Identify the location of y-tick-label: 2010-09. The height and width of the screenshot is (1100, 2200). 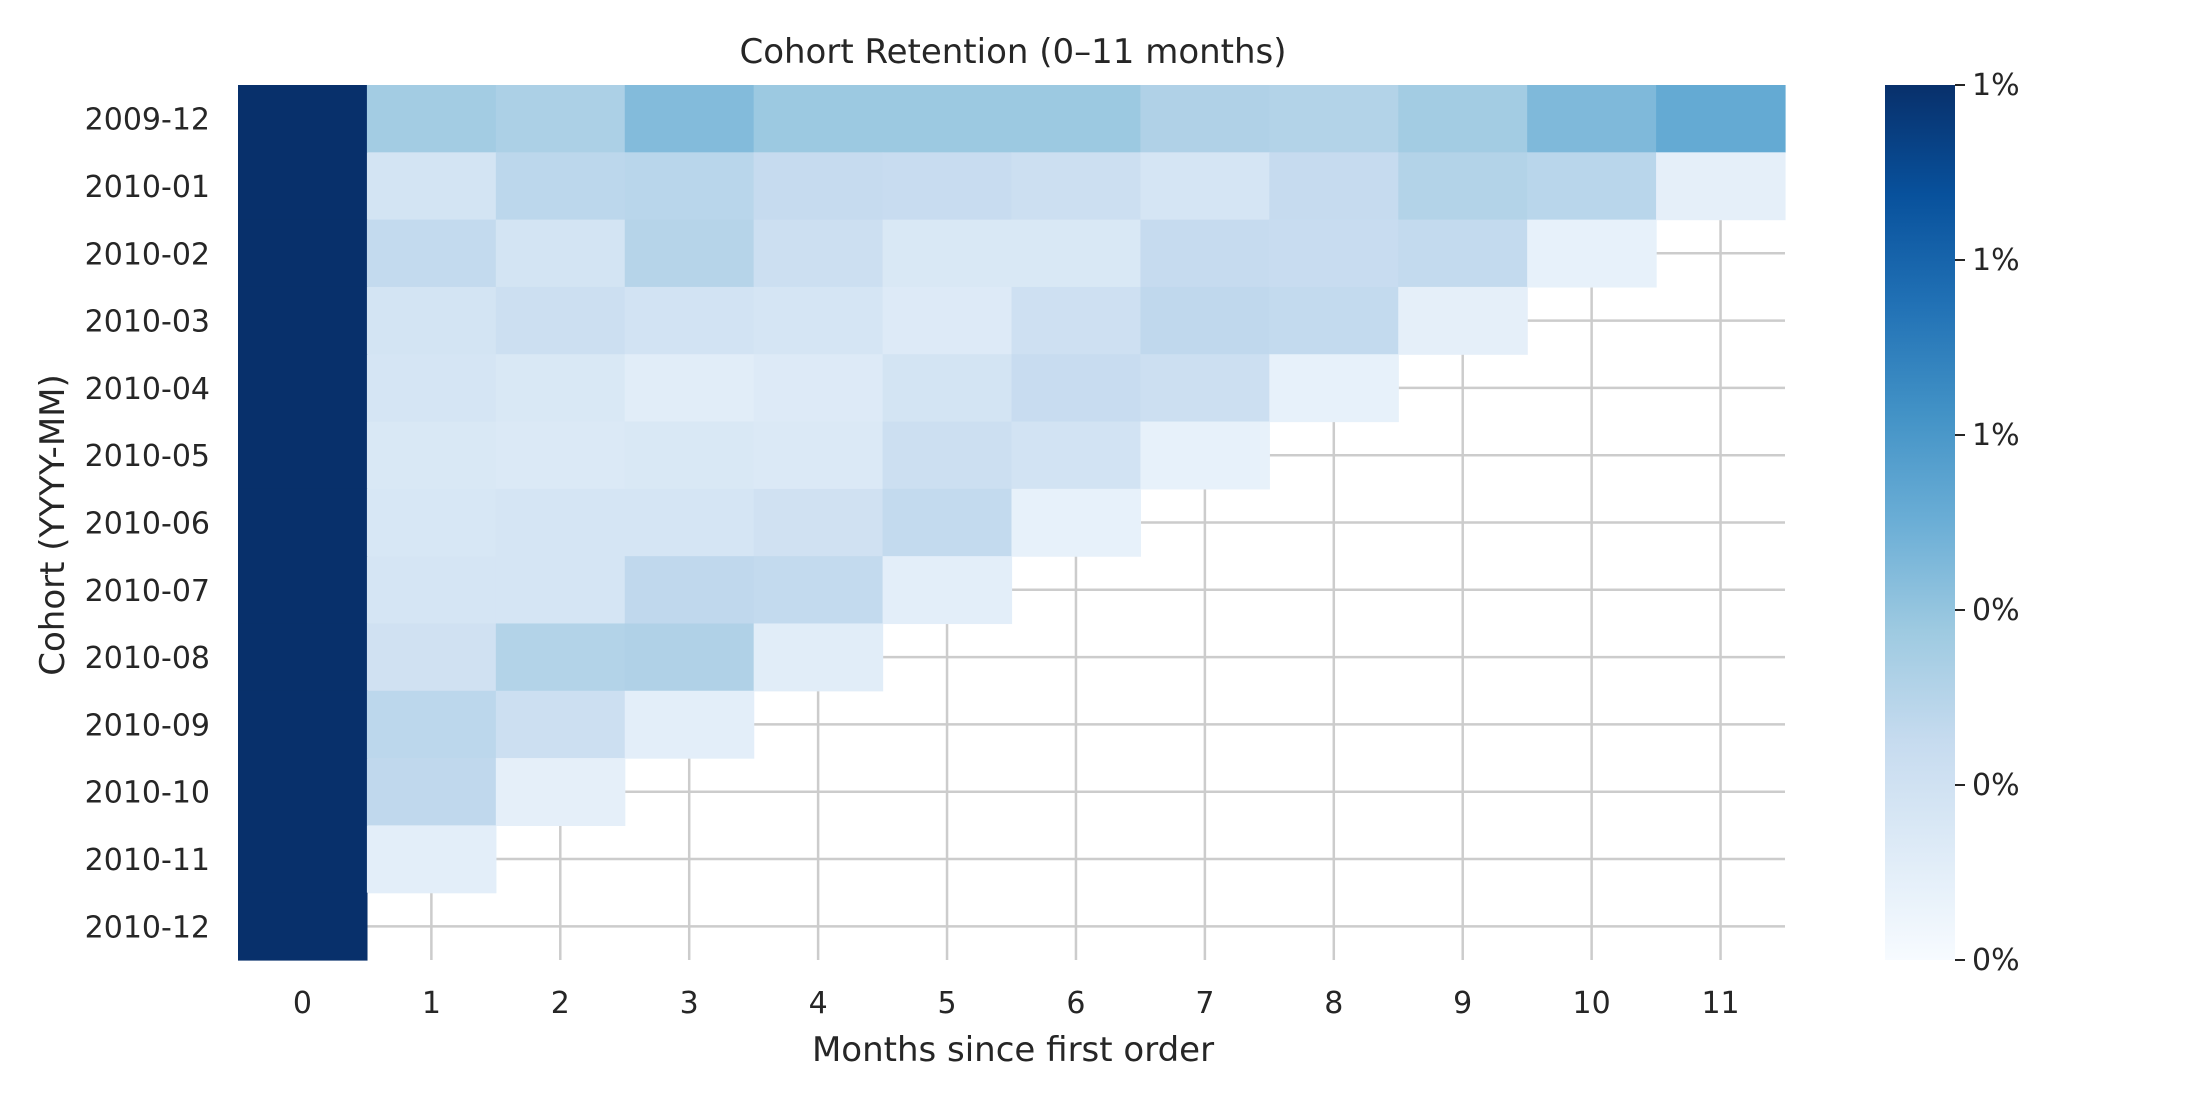
(147, 725).